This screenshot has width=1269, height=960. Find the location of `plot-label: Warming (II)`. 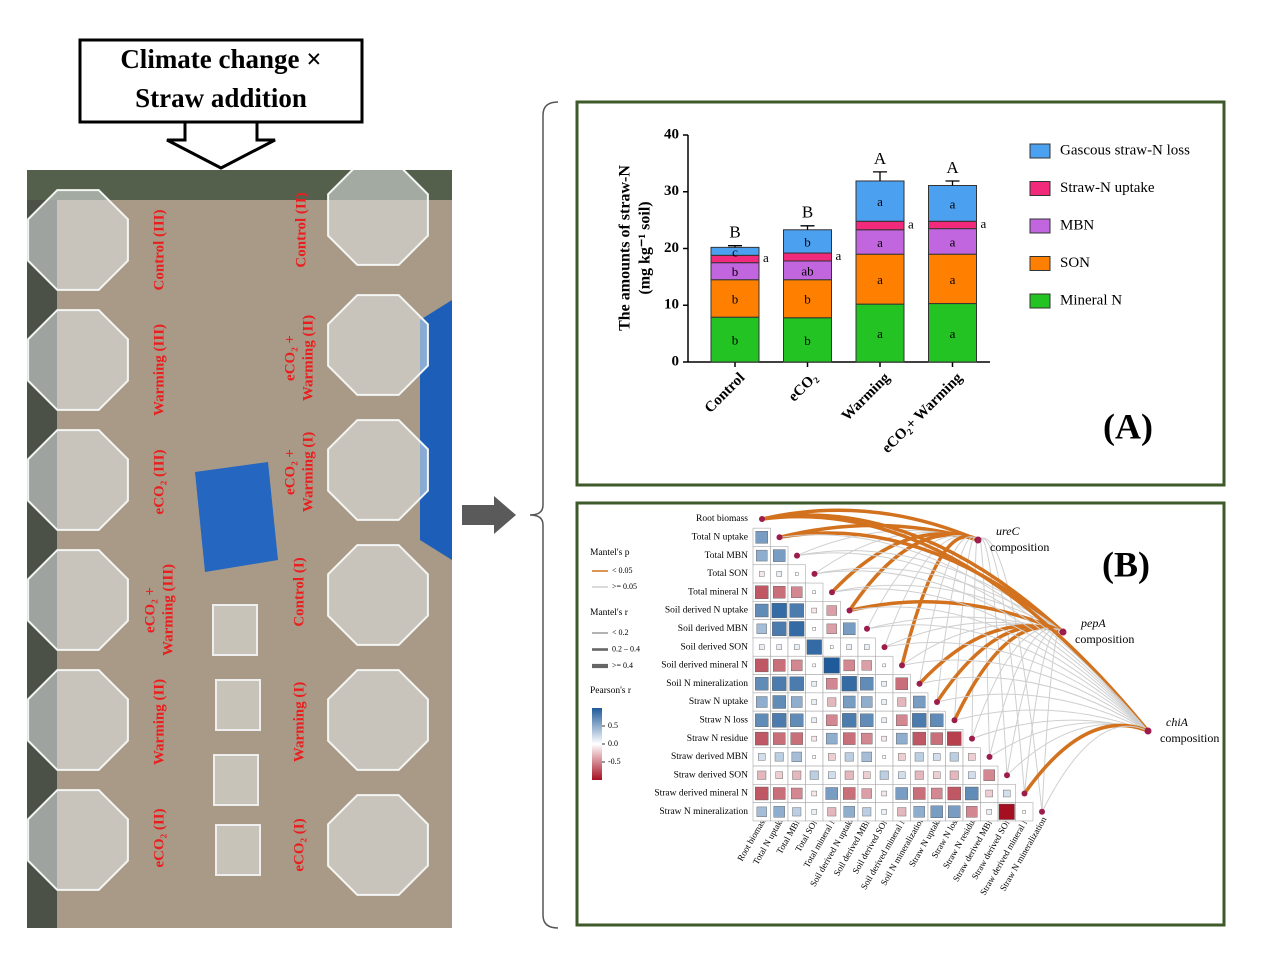

plot-label: Warming (II) is located at coordinates (308, 358).